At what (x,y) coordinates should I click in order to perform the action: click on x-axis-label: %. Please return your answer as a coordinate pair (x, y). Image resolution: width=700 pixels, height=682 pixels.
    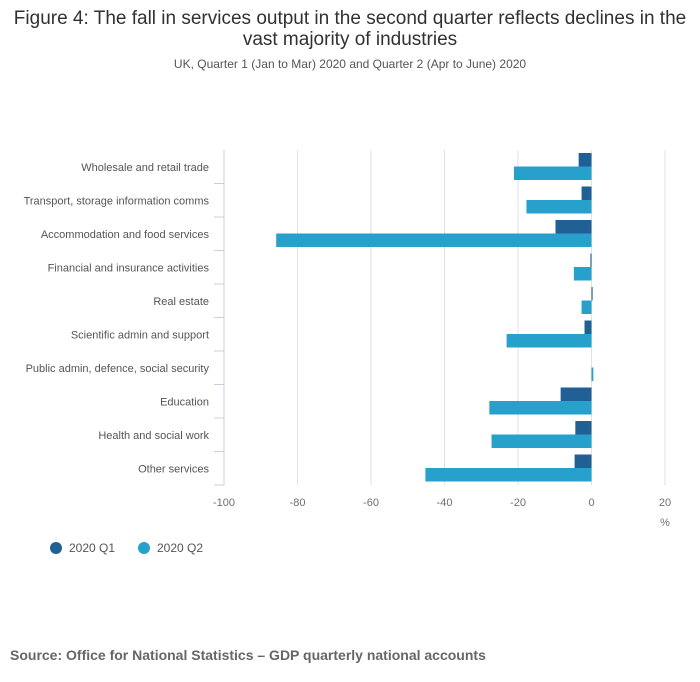
    Looking at the image, I should click on (665, 523).